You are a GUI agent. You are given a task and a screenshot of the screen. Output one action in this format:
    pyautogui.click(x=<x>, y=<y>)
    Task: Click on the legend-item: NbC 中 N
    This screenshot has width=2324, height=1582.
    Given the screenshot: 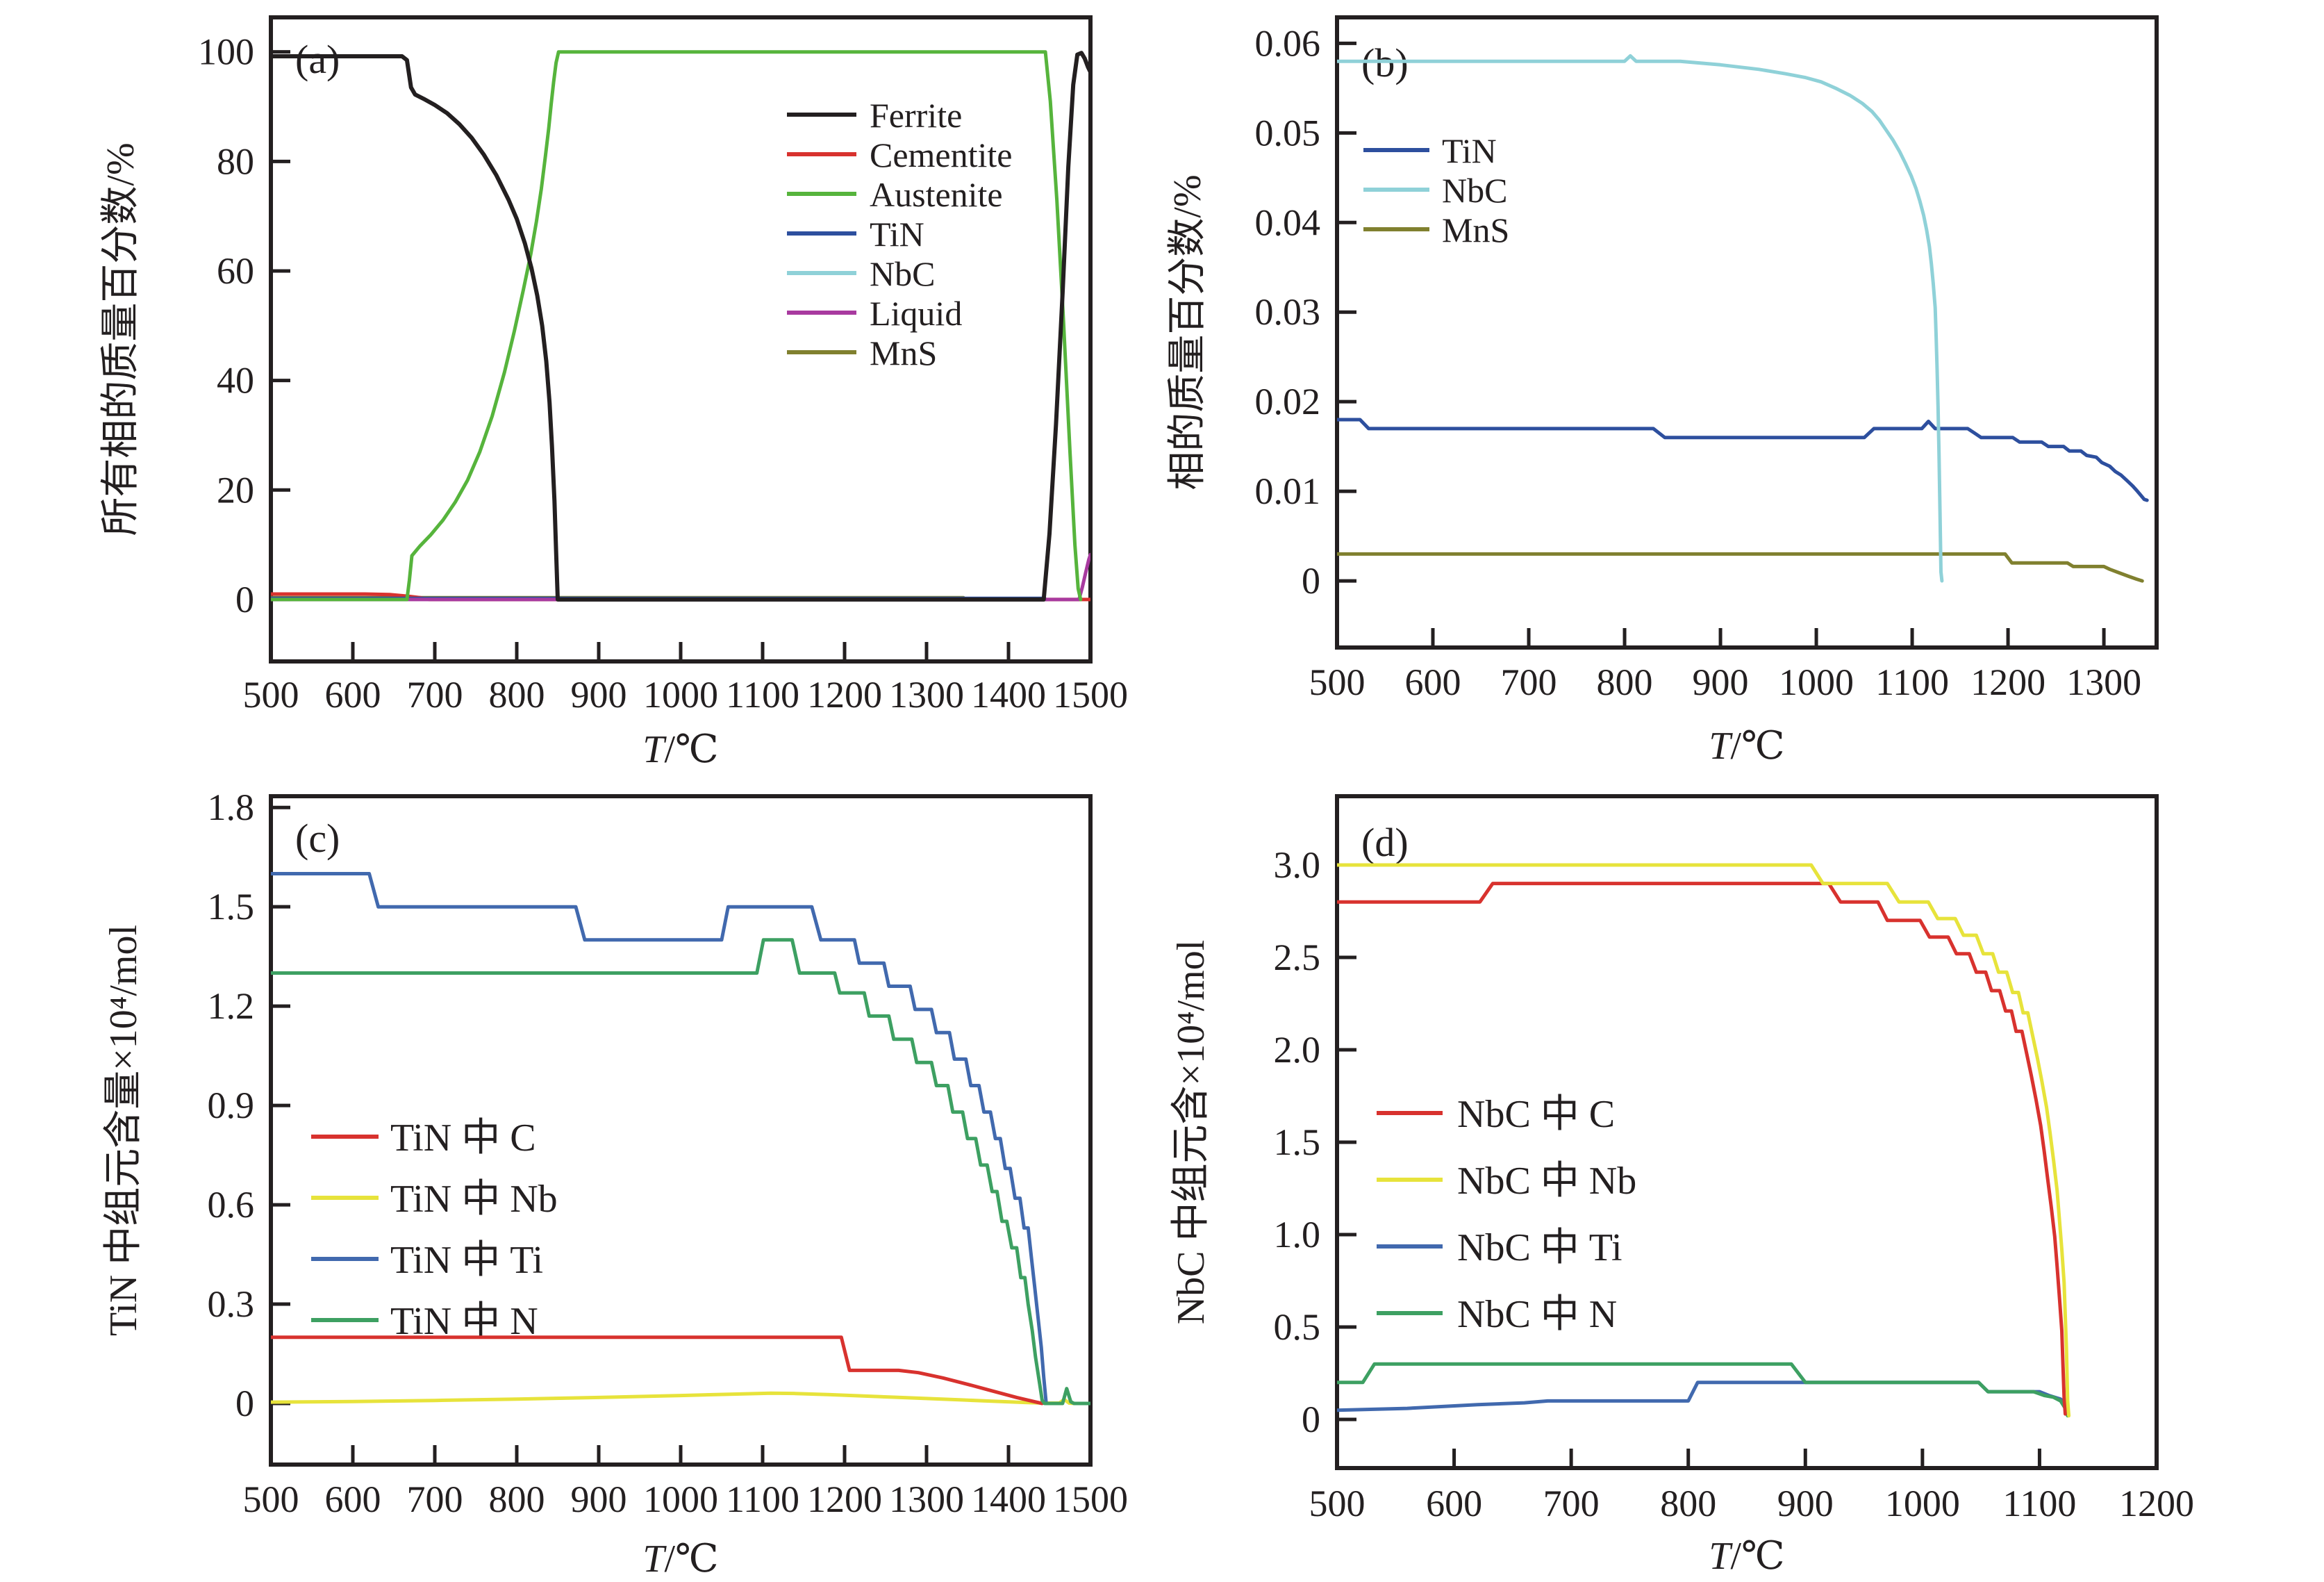 What is the action you would take?
    pyautogui.click(x=1497, y=1315)
    